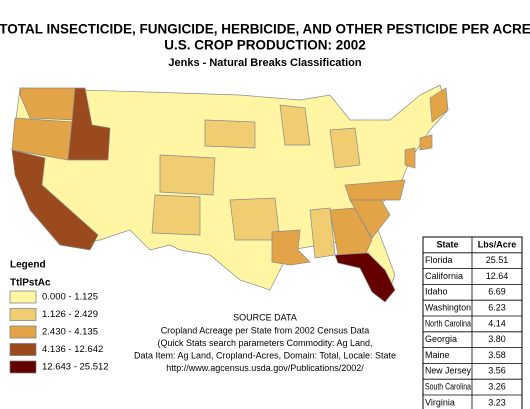 This screenshot has width=530, height=409. I want to click on table-value: 3.58, so click(497, 355).